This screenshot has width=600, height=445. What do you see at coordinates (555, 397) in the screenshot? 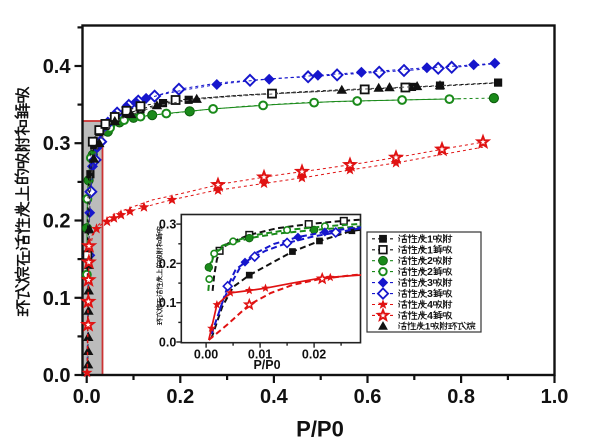
I see `svg-text: 1.0` at bounding box center [555, 397].